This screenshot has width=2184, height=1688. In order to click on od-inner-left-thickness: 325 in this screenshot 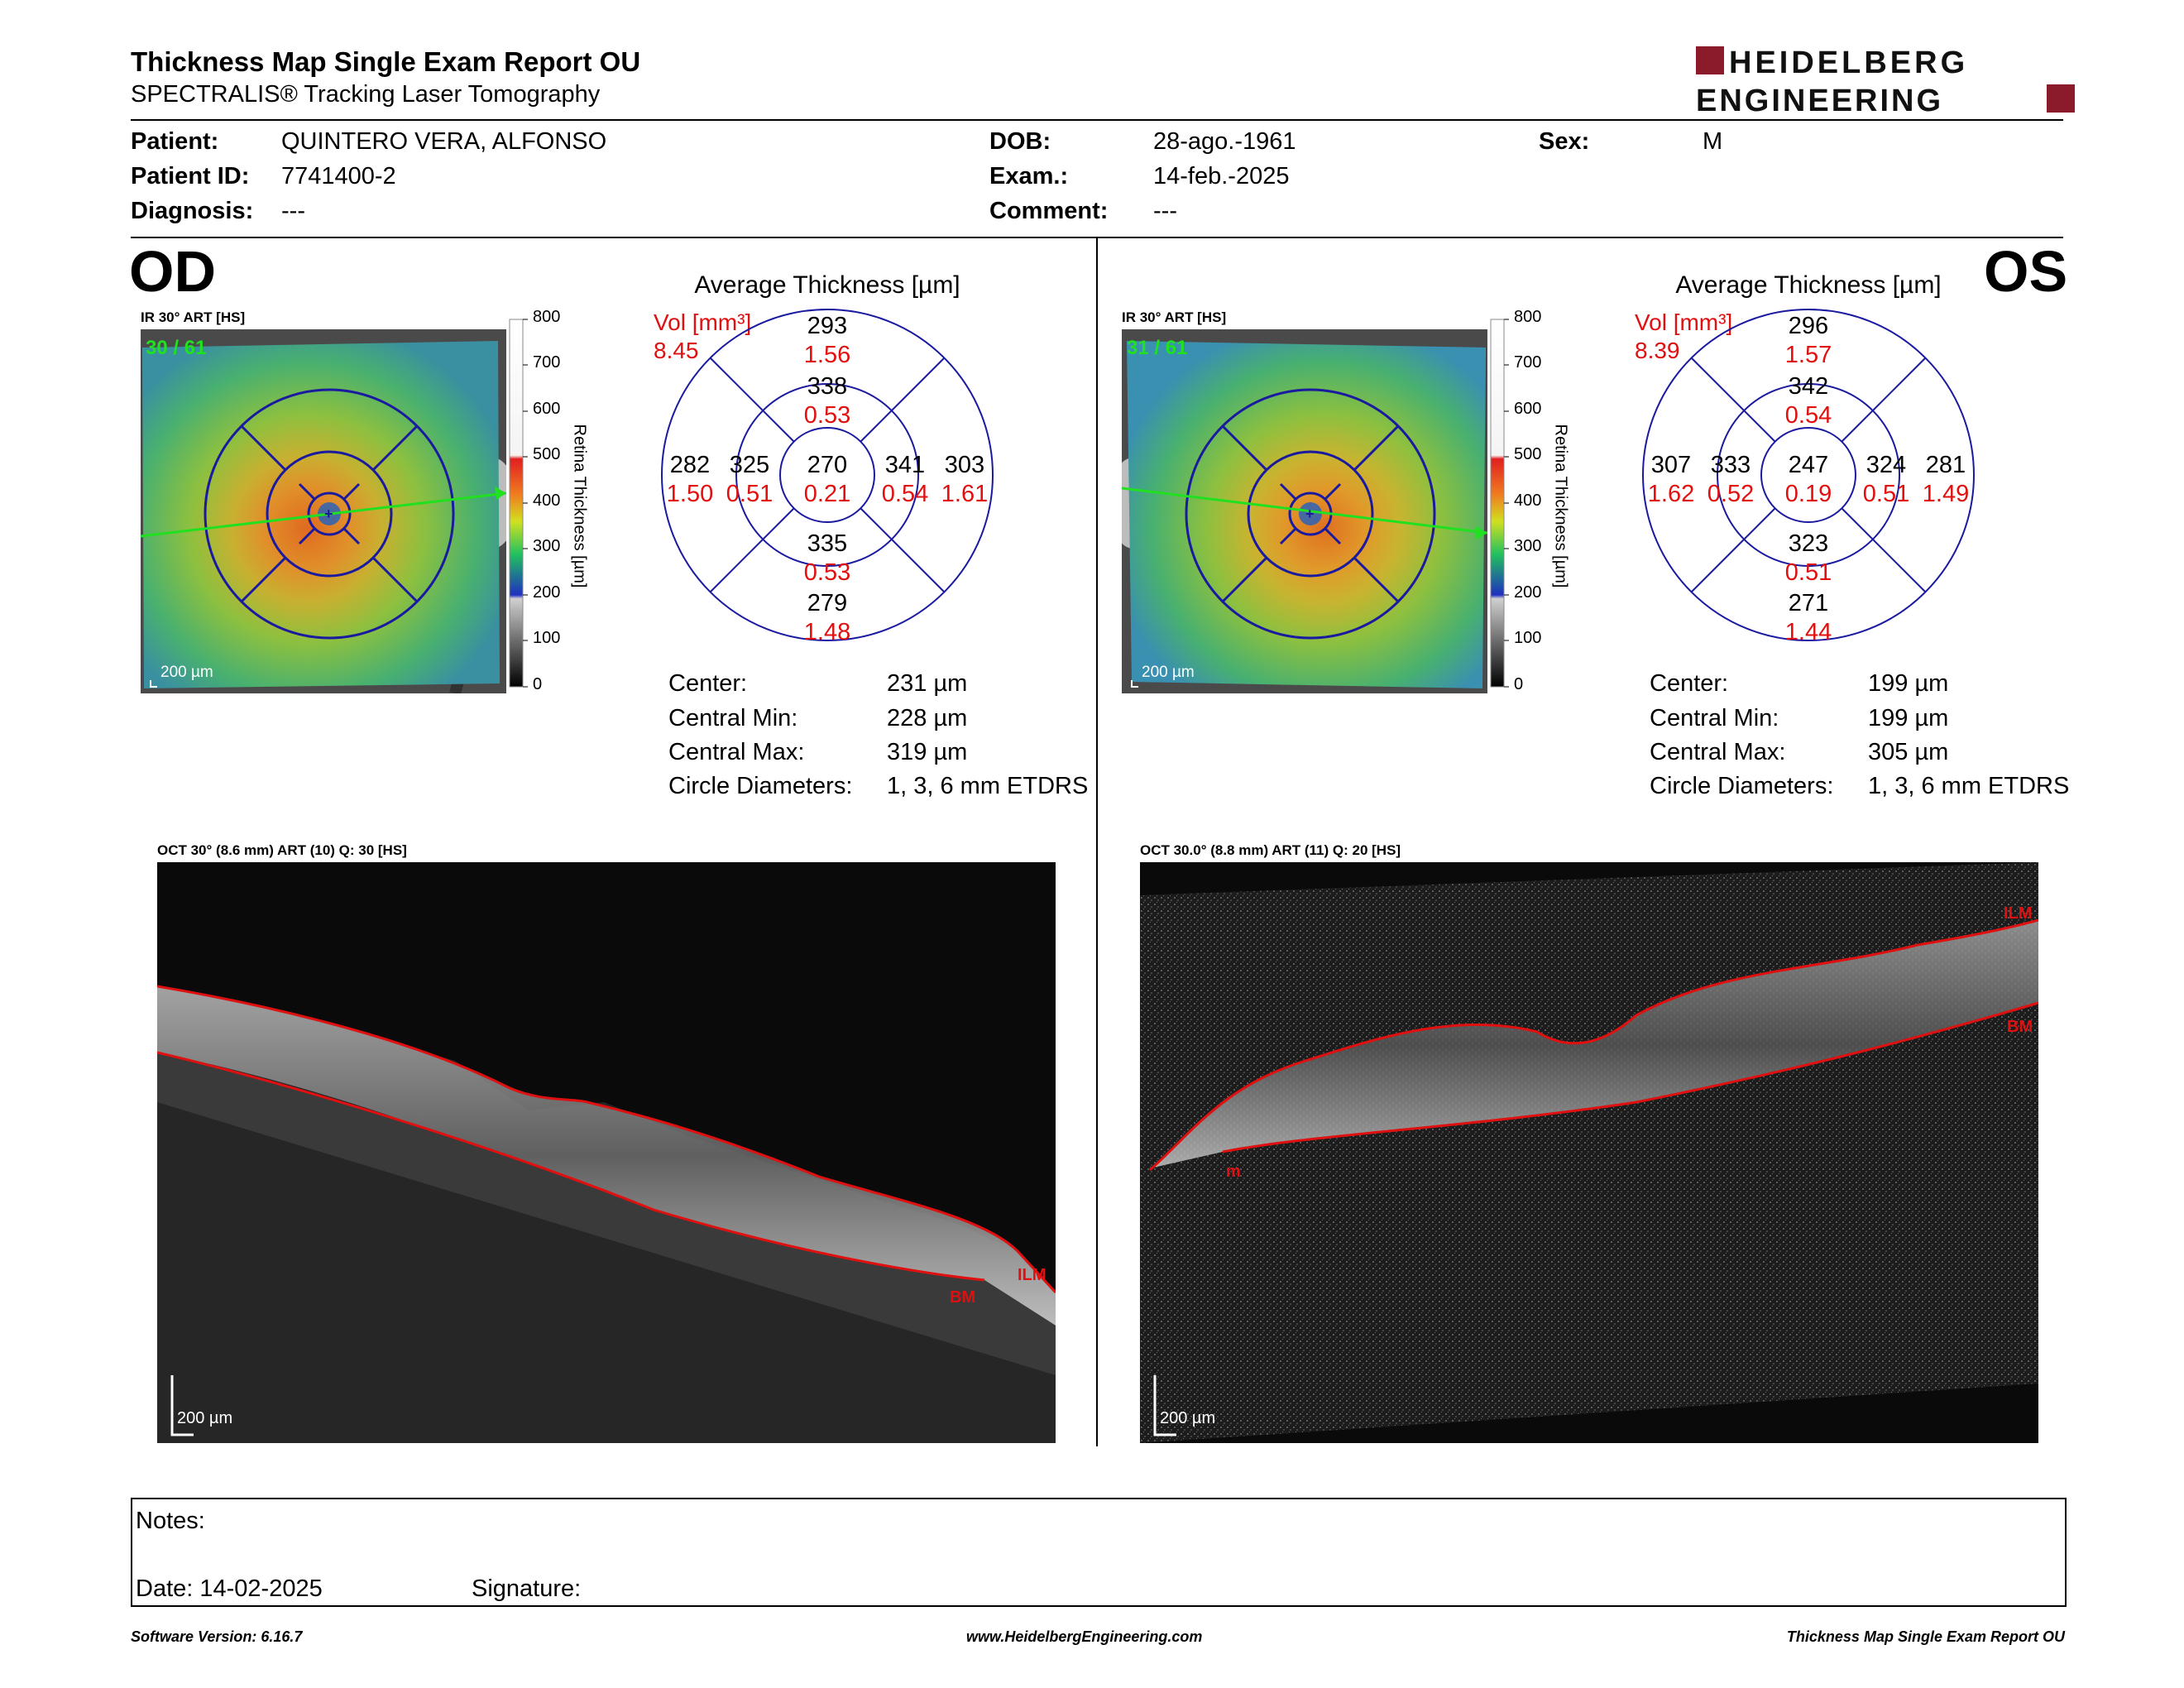, I will do `click(749, 465)`.